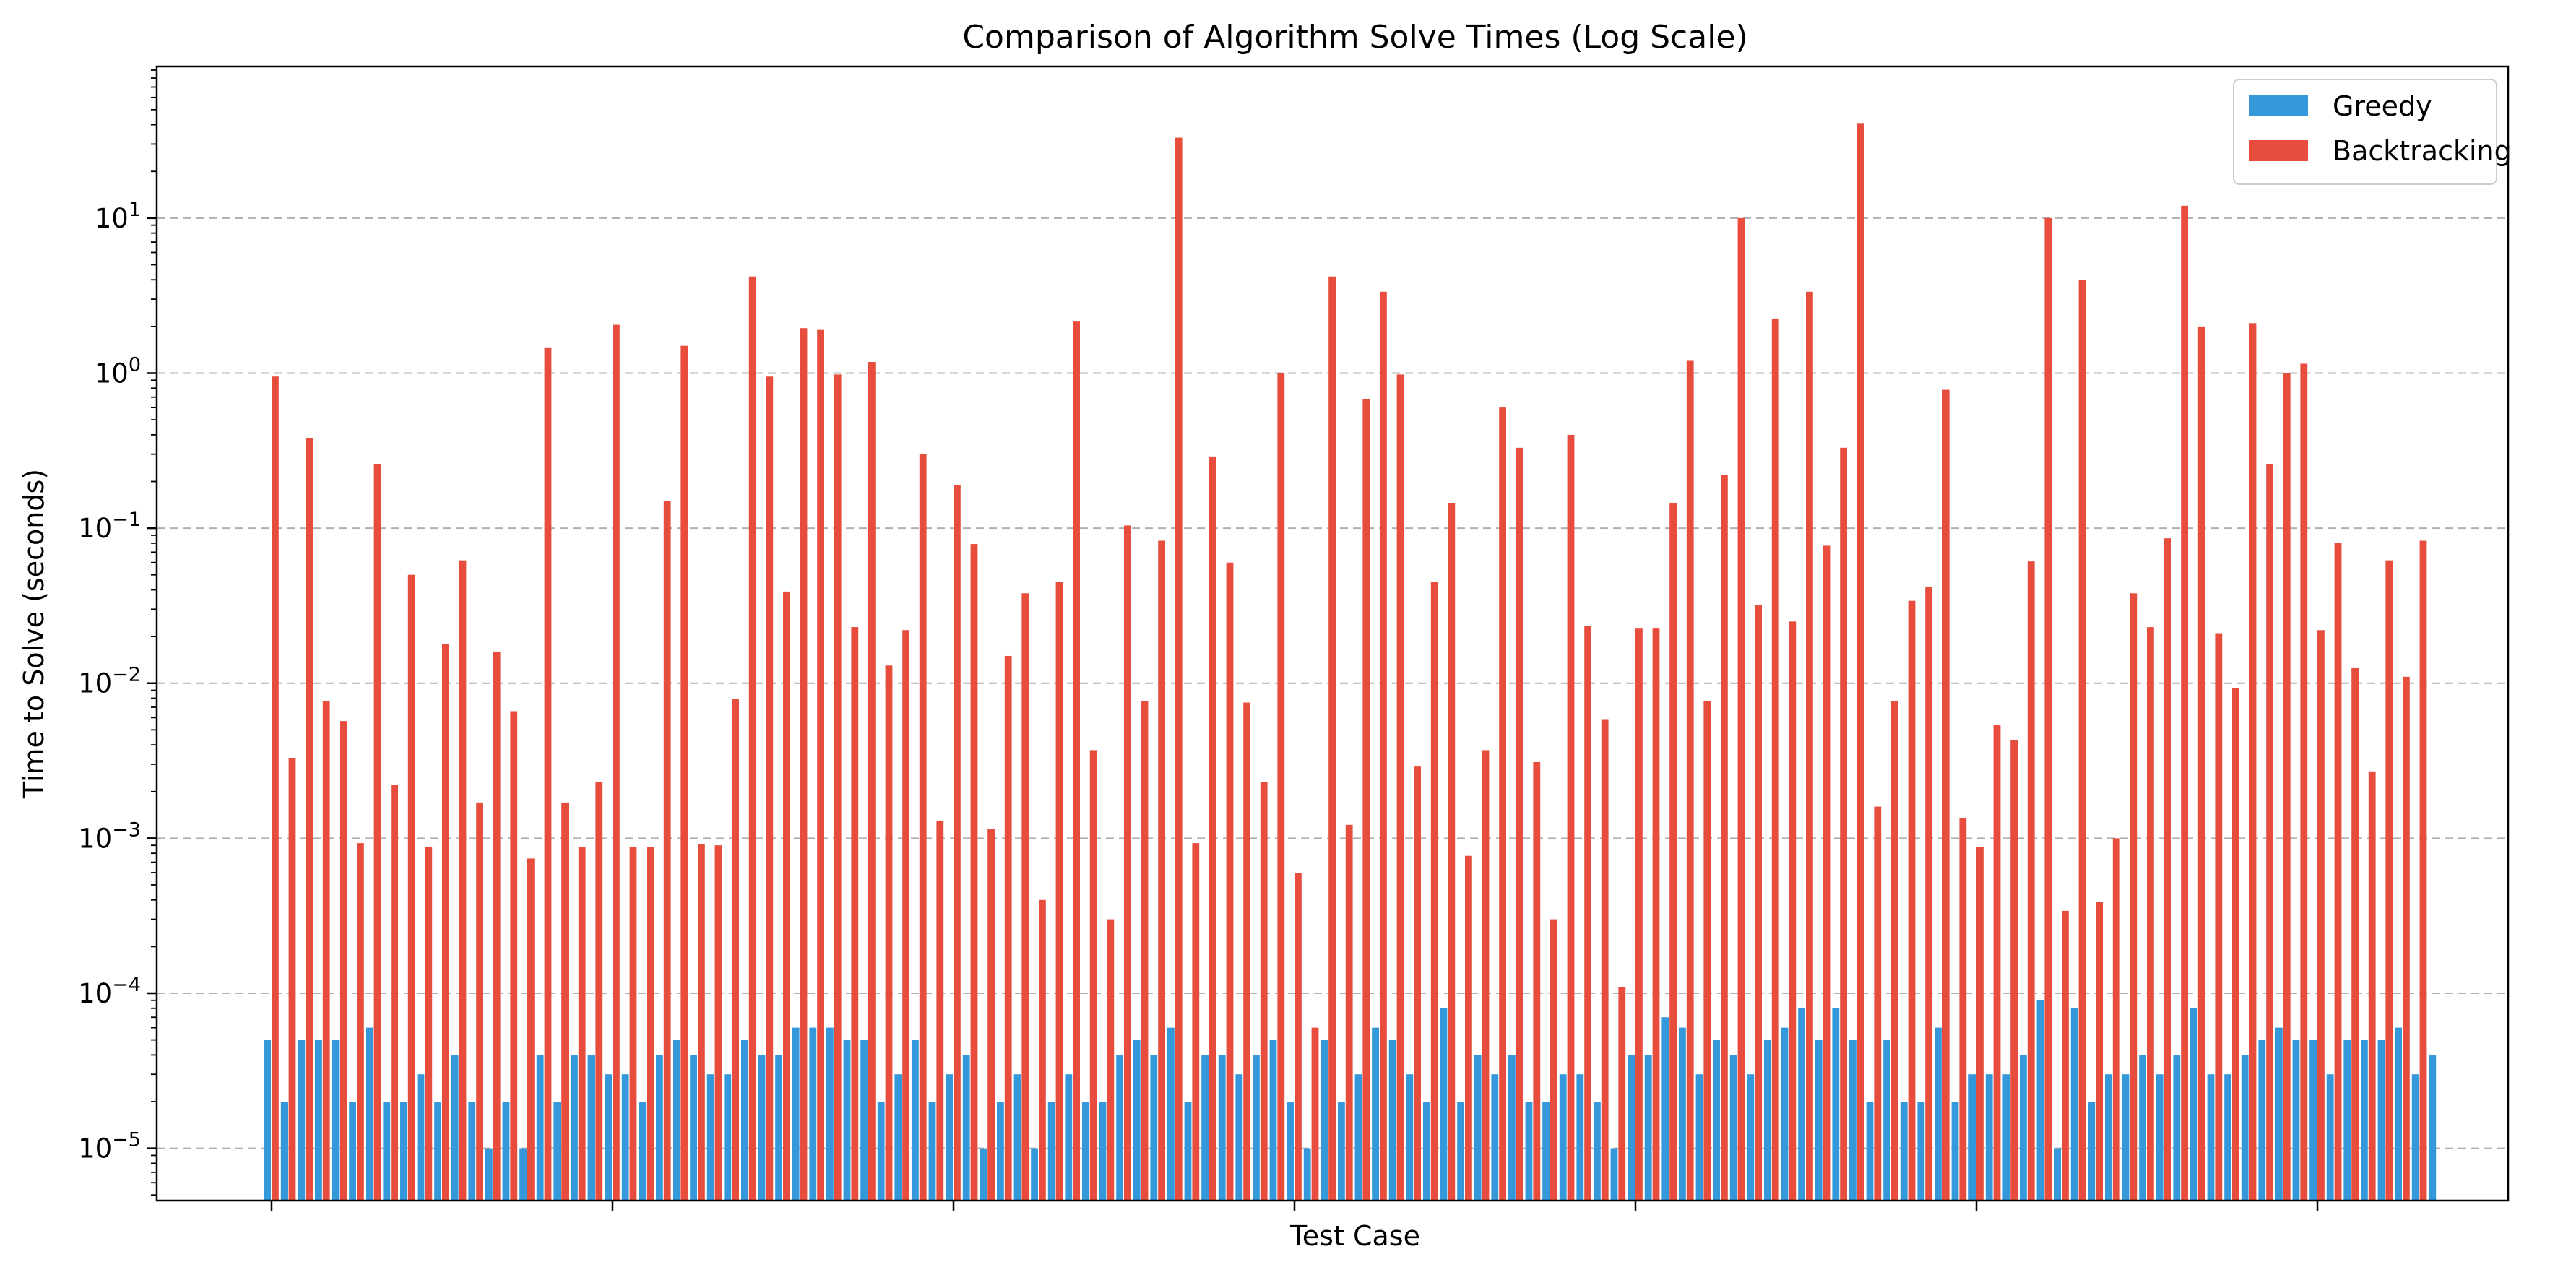 This screenshot has width=2576, height=1275. What do you see at coordinates (34, 634) in the screenshot?
I see `y-axis-label: Time to Solve (seconds)` at bounding box center [34, 634].